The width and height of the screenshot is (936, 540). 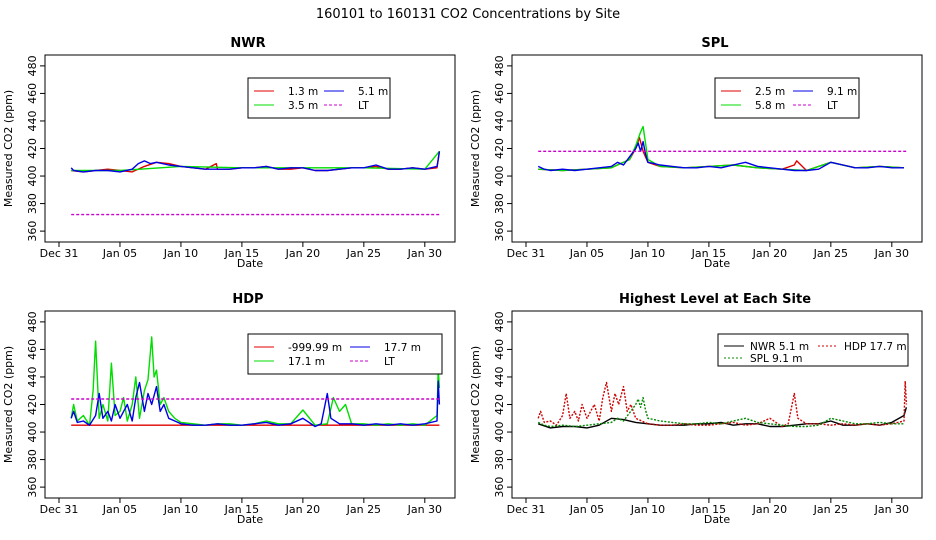 What do you see at coordinates (875, 347) in the screenshot?
I see `legend-label: HDP 17.7 m` at bounding box center [875, 347].